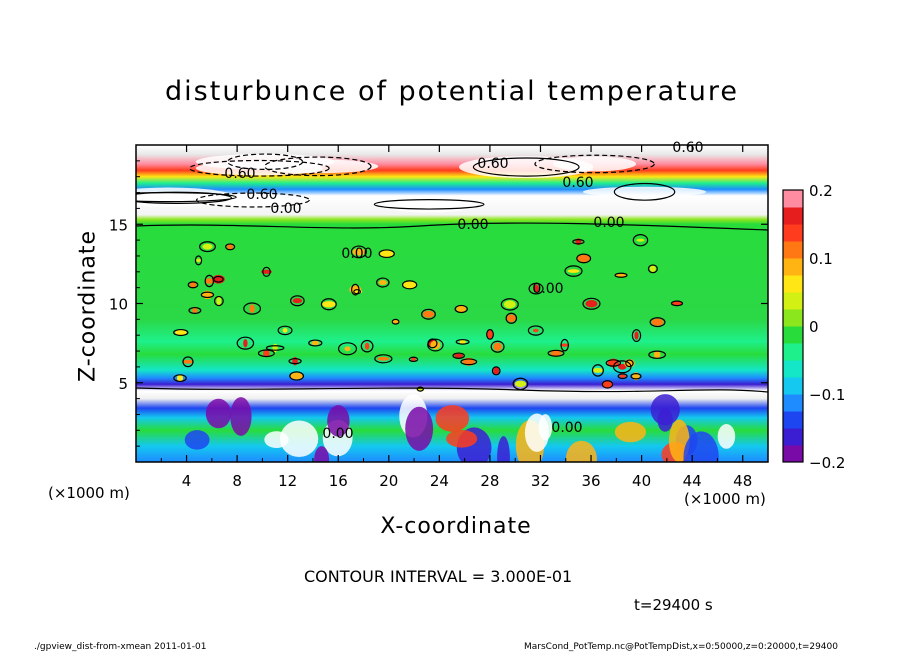 The height and width of the screenshot is (654, 904). What do you see at coordinates (456, 526) in the screenshot?
I see `x-axis-label: X-coordinate` at bounding box center [456, 526].